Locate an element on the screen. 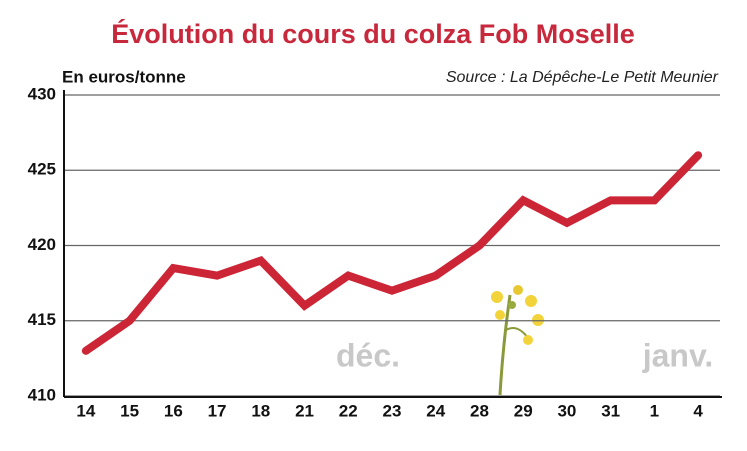 This screenshot has width=747, height=451. chart-title: Évolution du cours du colza Fob Moselle is located at coordinates (373, 33).